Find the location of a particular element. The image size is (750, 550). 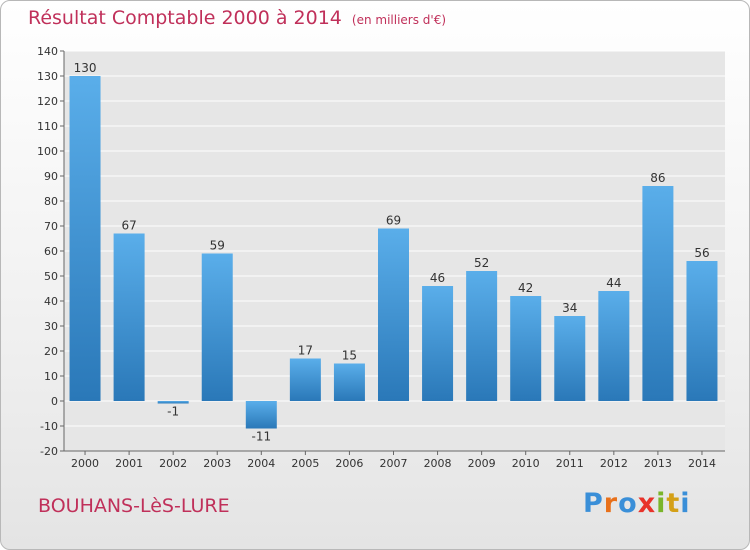

commune-name: BOUHANS-LèS-LURE is located at coordinates (134, 506).